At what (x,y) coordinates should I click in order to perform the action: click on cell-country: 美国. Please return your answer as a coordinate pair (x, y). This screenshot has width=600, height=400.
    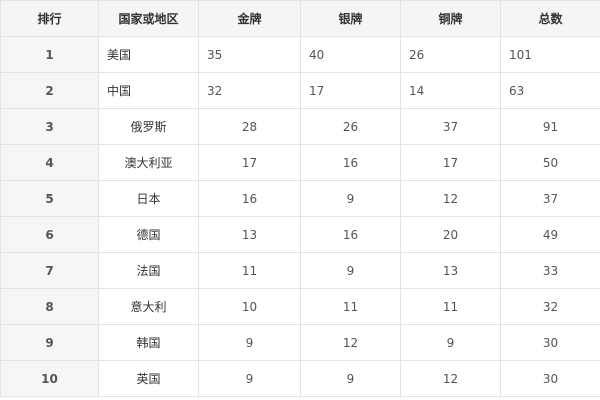
    Looking at the image, I should click on (148, 54).